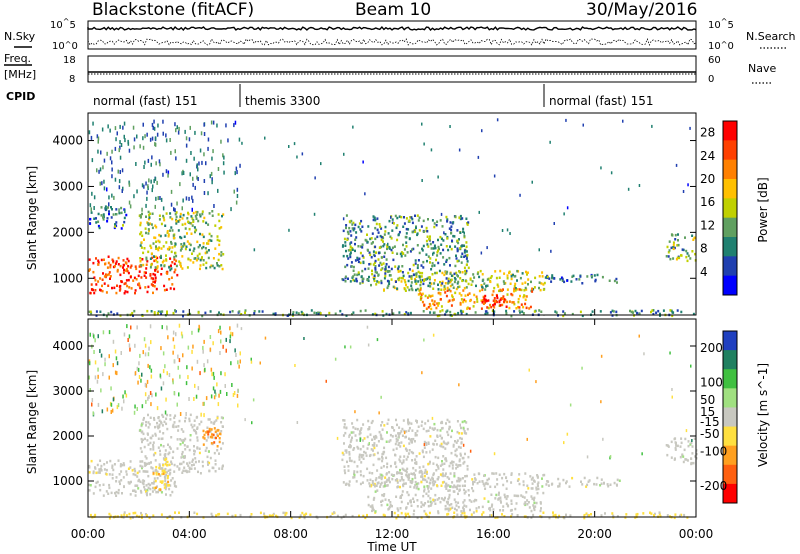 Image resolution: width=800 pixels, height=554 pixels. Describe the element at coordinates (730, 474) in the screenshot. I see `colorbar-swatch` at that location.